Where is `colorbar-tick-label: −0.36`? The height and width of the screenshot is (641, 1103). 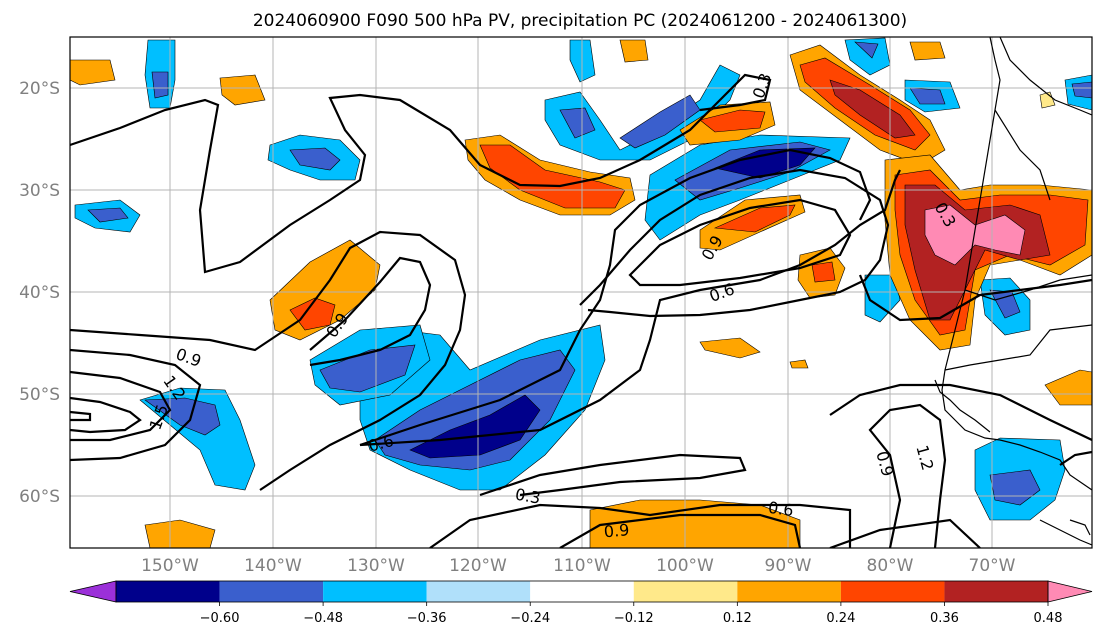
colorbar-tick-label: −0.36 is located at coordinates (427, 618).